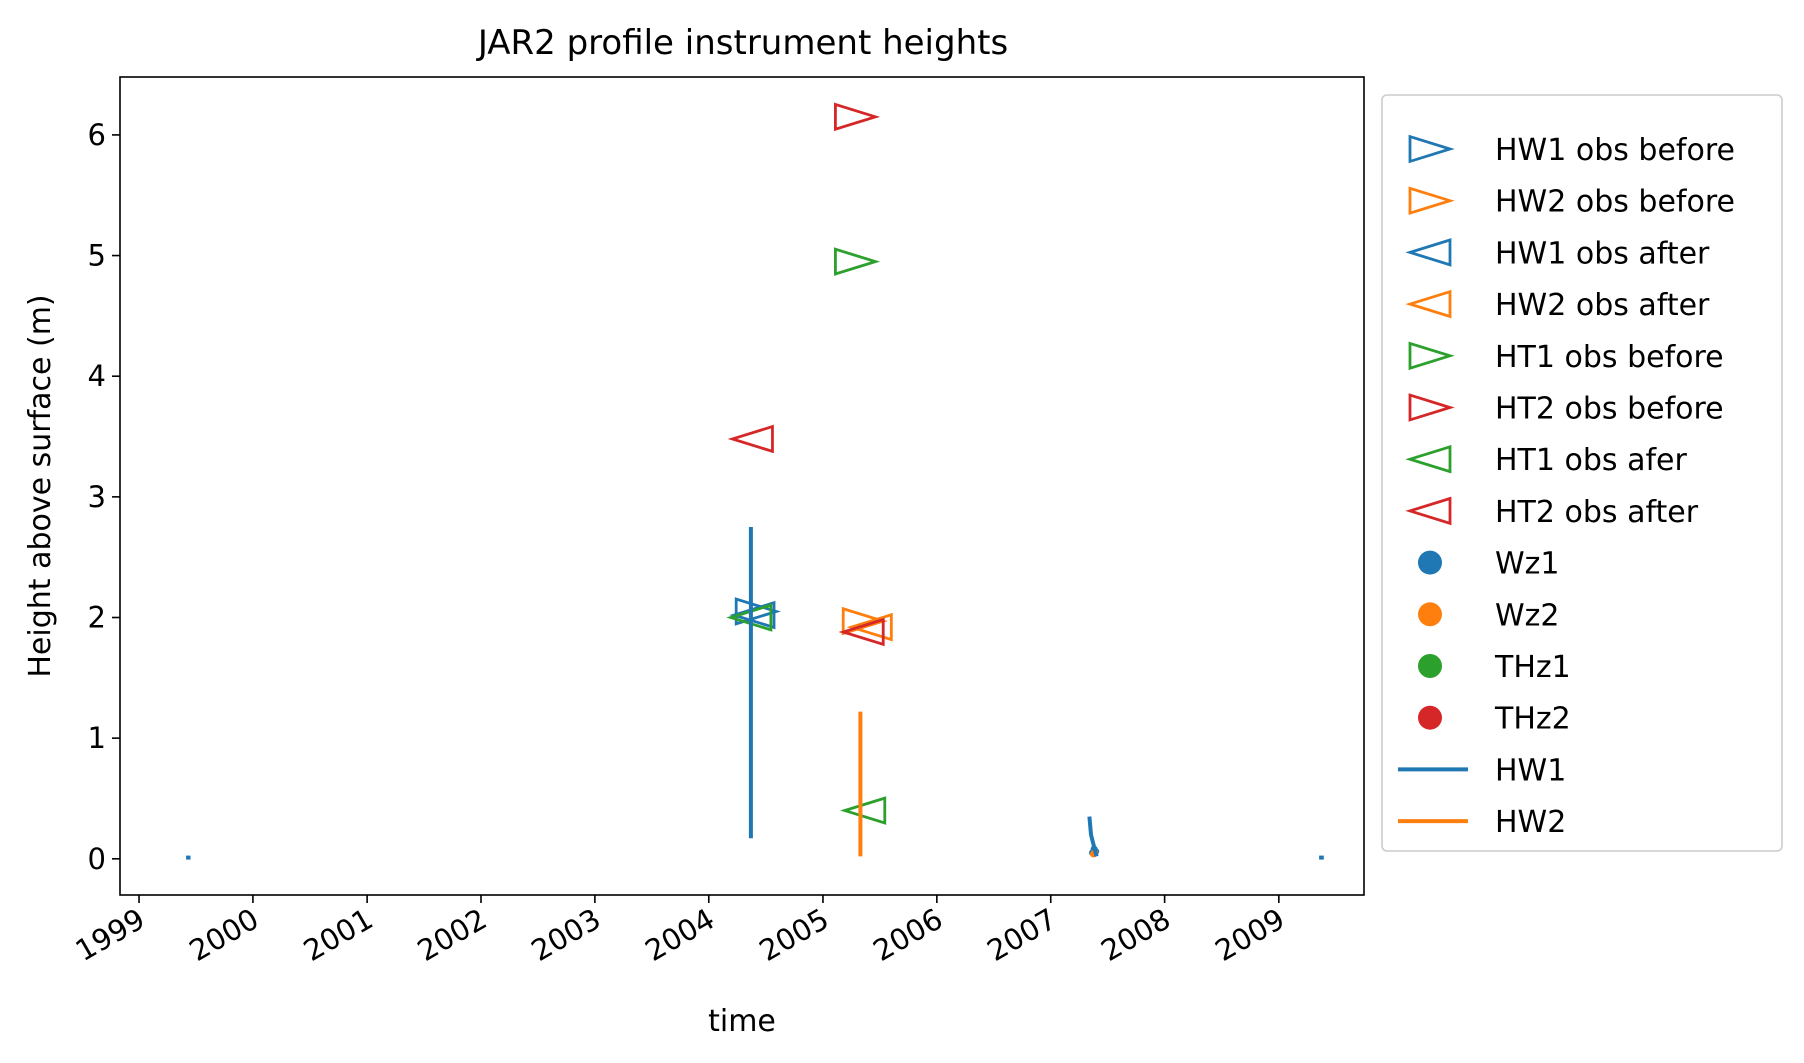 The image size is (1804, 1063). What do you see at coordinates (857, 261) in the screenshot?
I see `ht1-obs-before-marker` at bounding box center [857, 261].